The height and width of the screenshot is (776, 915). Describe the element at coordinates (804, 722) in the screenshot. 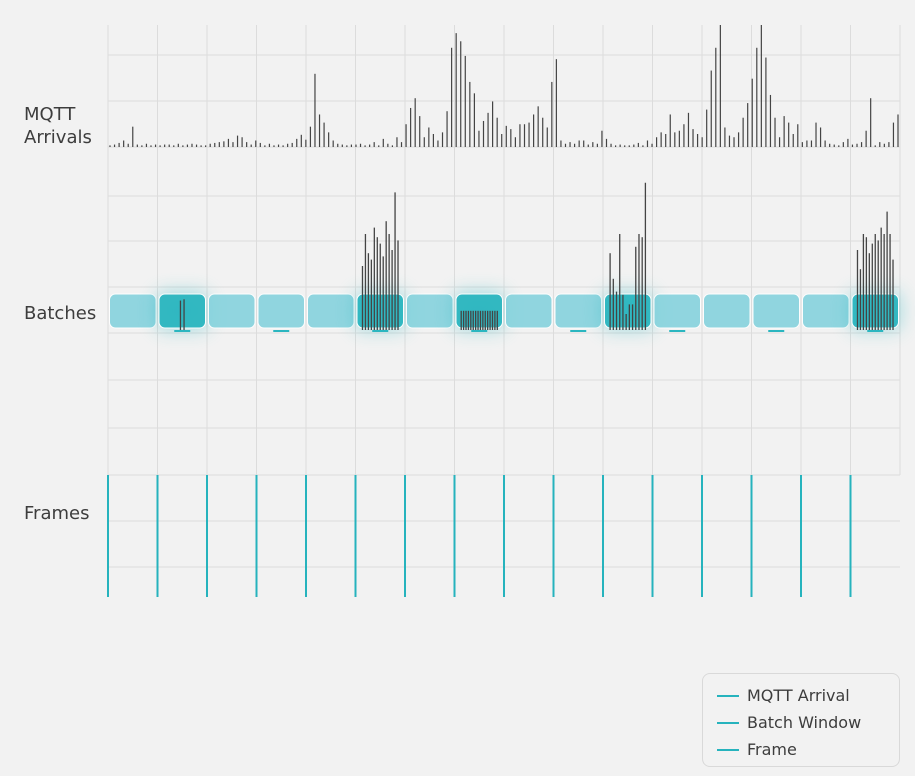

I see `legend-label-batch-window: Batch Window` at that location.